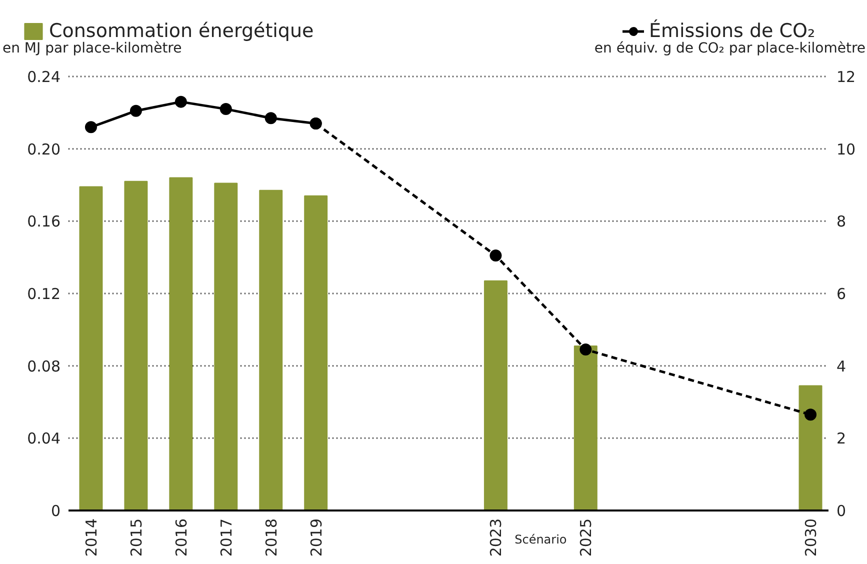  What do you see at coordinates (846, 149) in the screenshot?
I see `y2-tick-label: 10` at bounding box center [846, 149].